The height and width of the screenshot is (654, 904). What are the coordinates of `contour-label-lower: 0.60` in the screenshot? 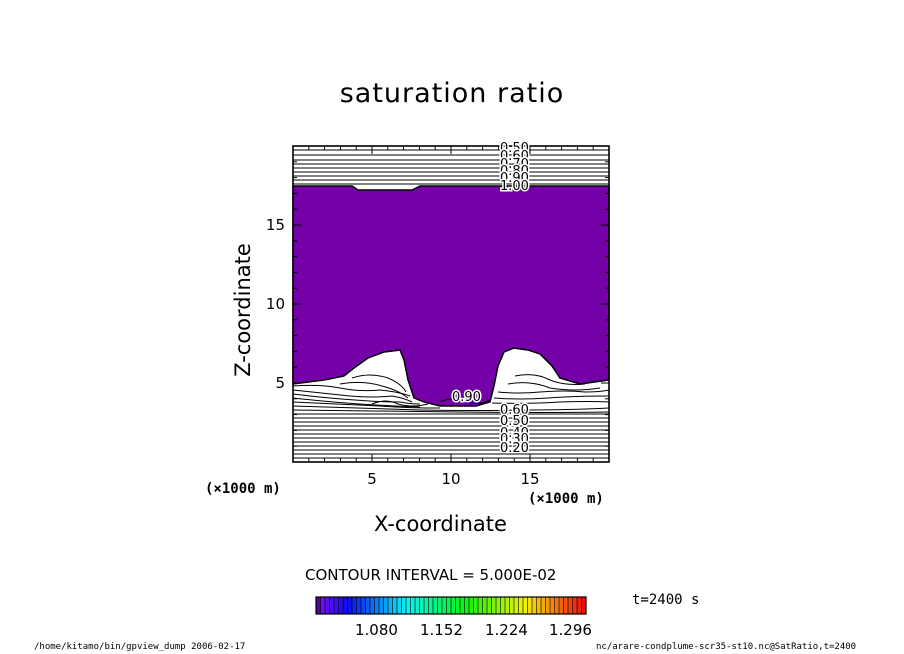 It's located at (514, 410).